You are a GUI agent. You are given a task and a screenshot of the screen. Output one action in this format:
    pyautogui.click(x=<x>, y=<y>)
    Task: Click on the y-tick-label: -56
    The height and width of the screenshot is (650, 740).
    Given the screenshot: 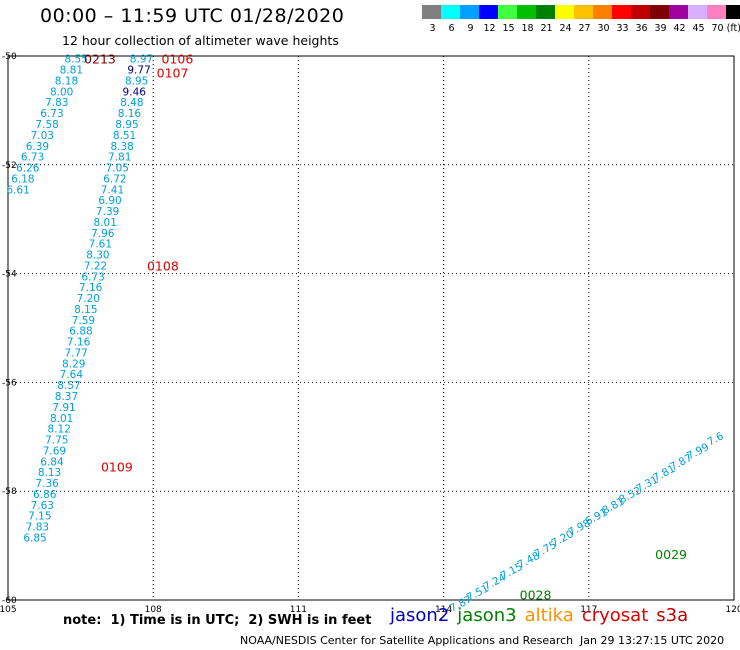 What is the action you would take?
    pyautogui.click(x=9, y=383)
    